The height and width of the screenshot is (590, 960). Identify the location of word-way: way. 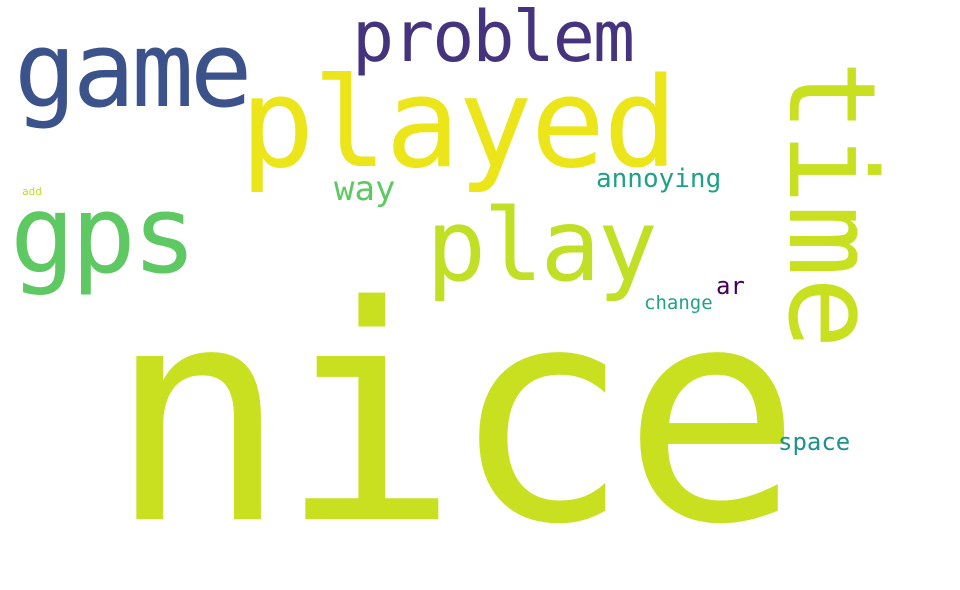
(365, 189).